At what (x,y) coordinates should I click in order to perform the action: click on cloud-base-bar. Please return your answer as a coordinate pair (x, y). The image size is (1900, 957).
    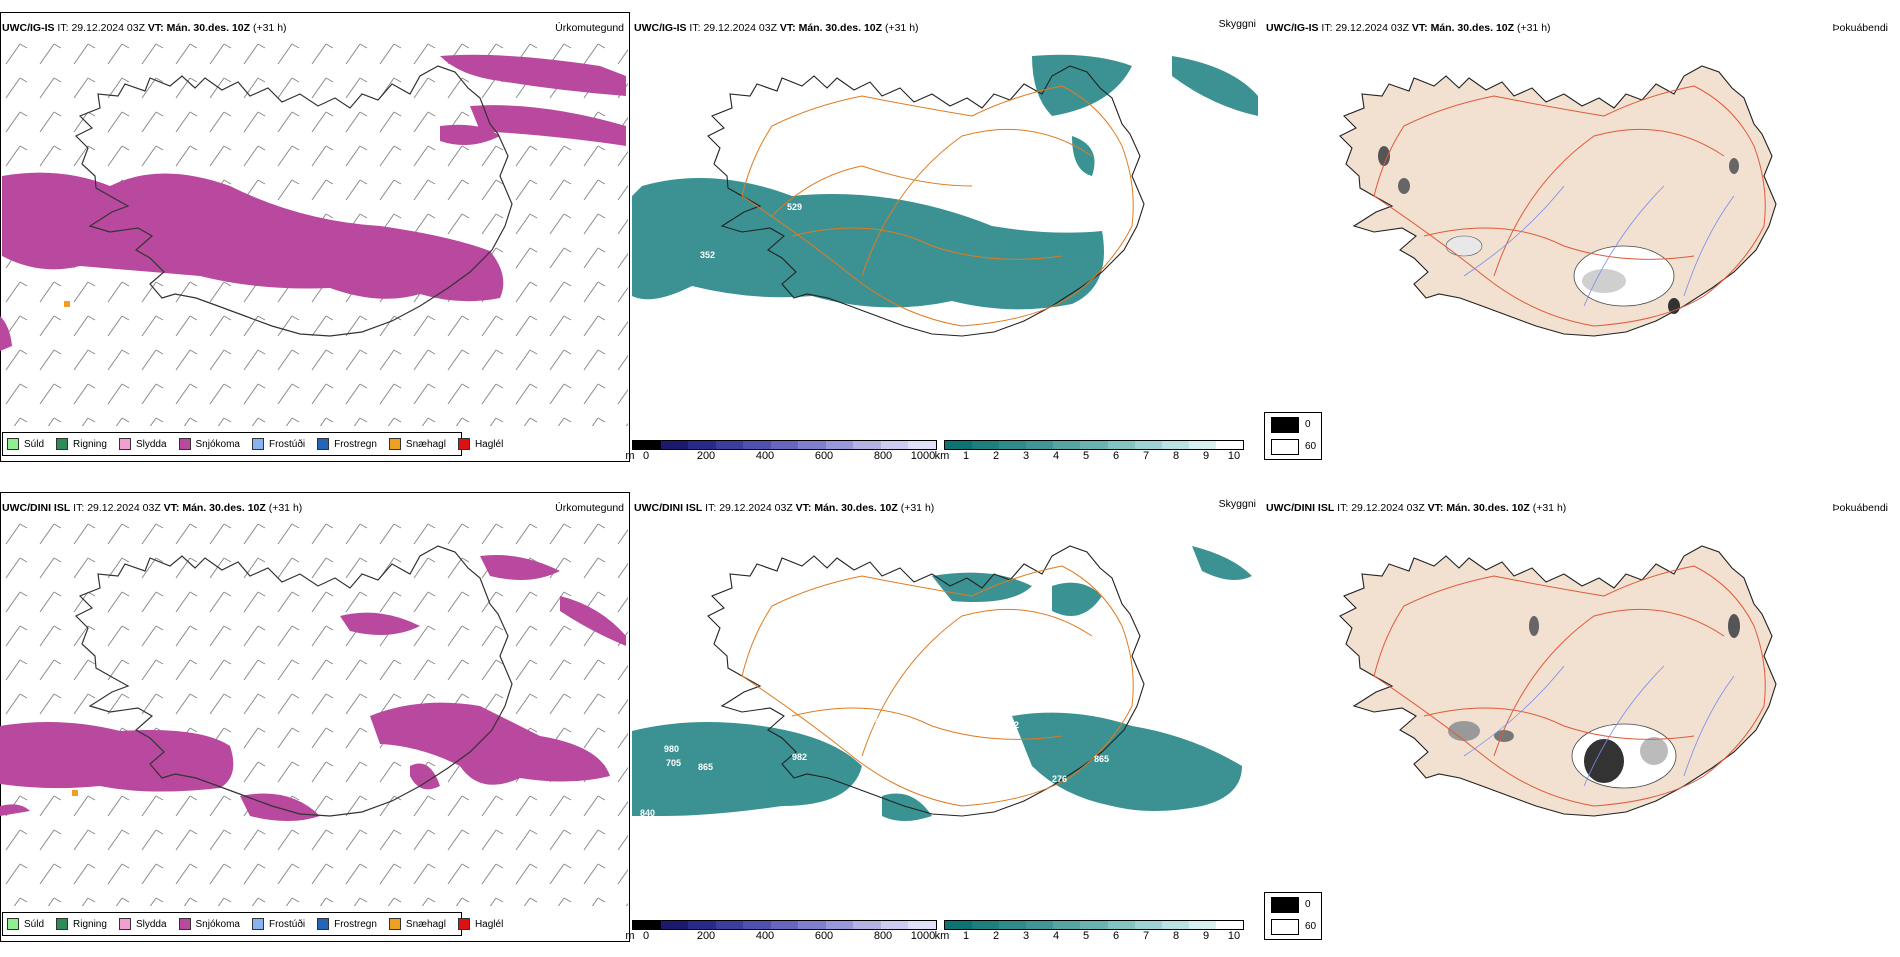
    Looking at the image, I should click on (784, 445).